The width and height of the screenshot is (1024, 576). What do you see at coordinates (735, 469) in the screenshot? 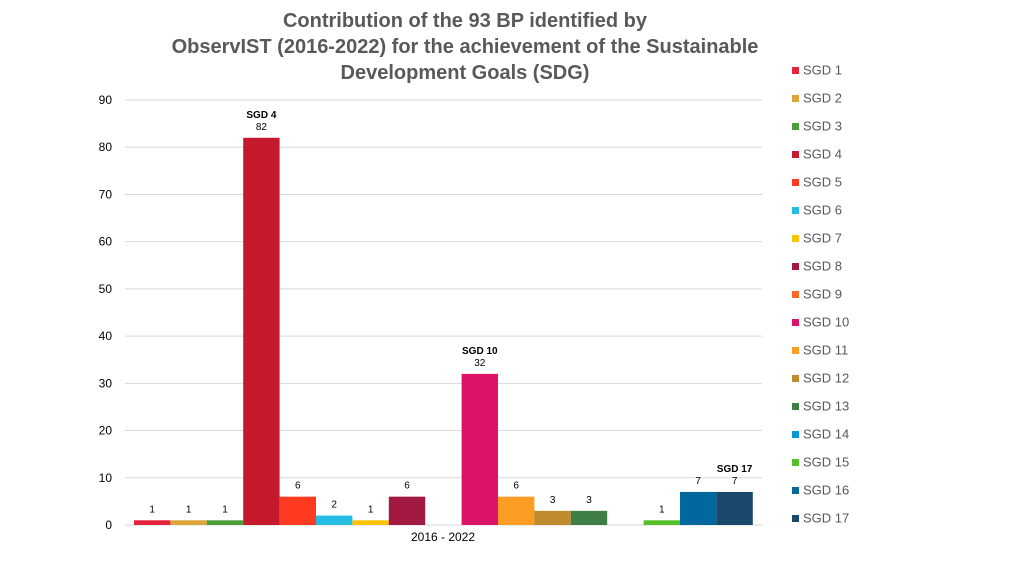
I see `data-callout-sgd-17: SGD 17` at bounding box center [735, 469].